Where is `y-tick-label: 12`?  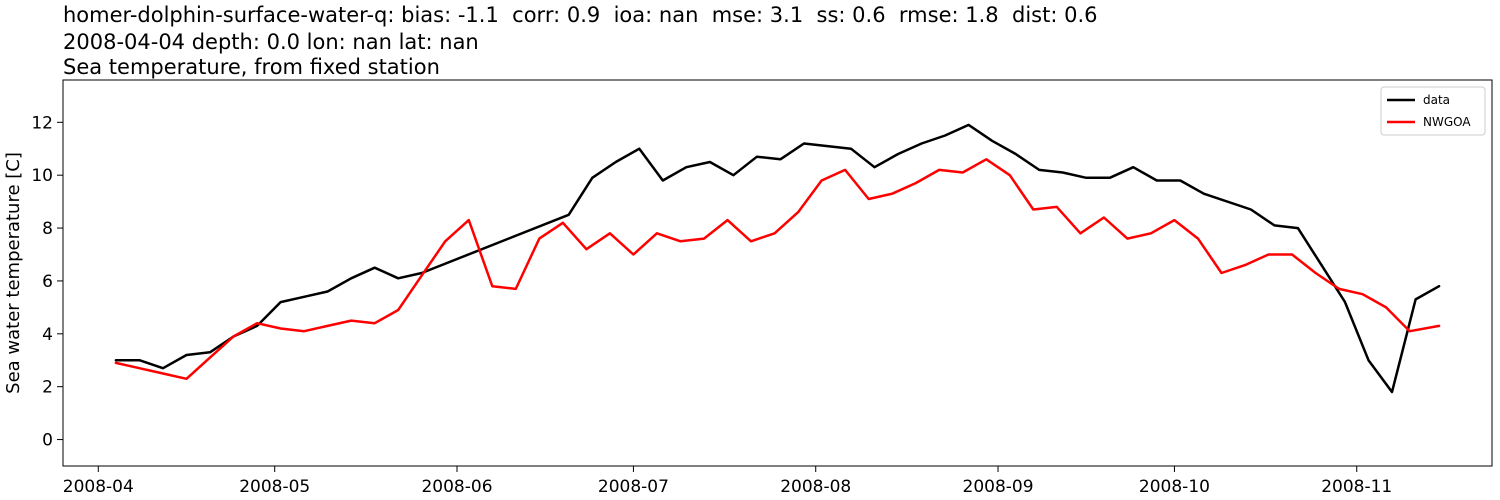 y-tick-label: 12 is located at coordinates (42, 123).